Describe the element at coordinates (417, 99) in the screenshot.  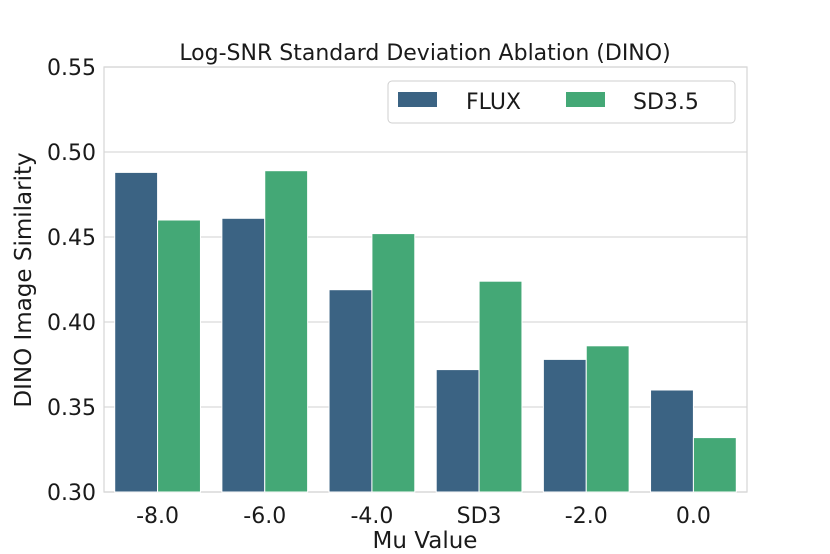
I see `legend-swatch-flux` at that location.